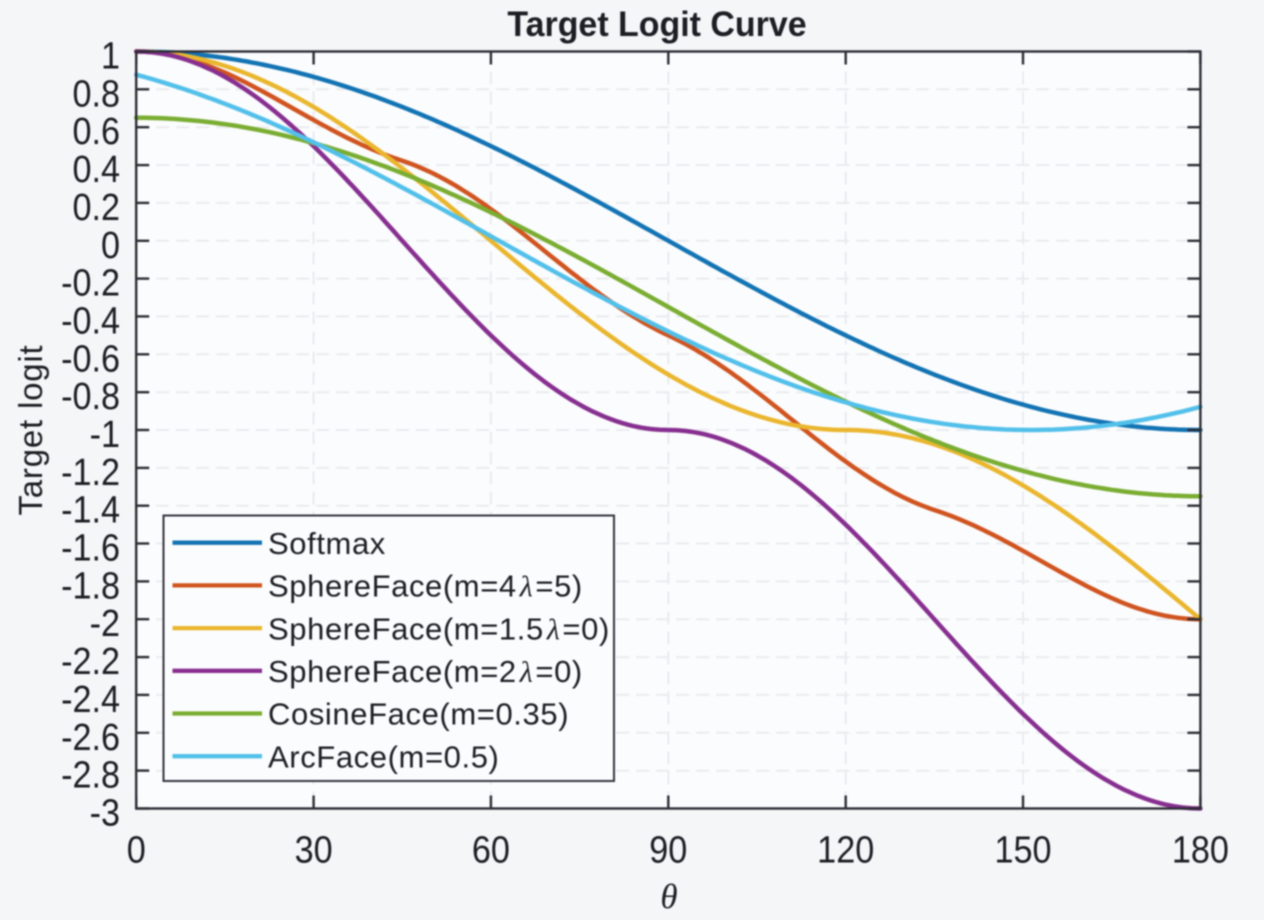  I want to click on svg-text: 0.2, so click(96, 206).